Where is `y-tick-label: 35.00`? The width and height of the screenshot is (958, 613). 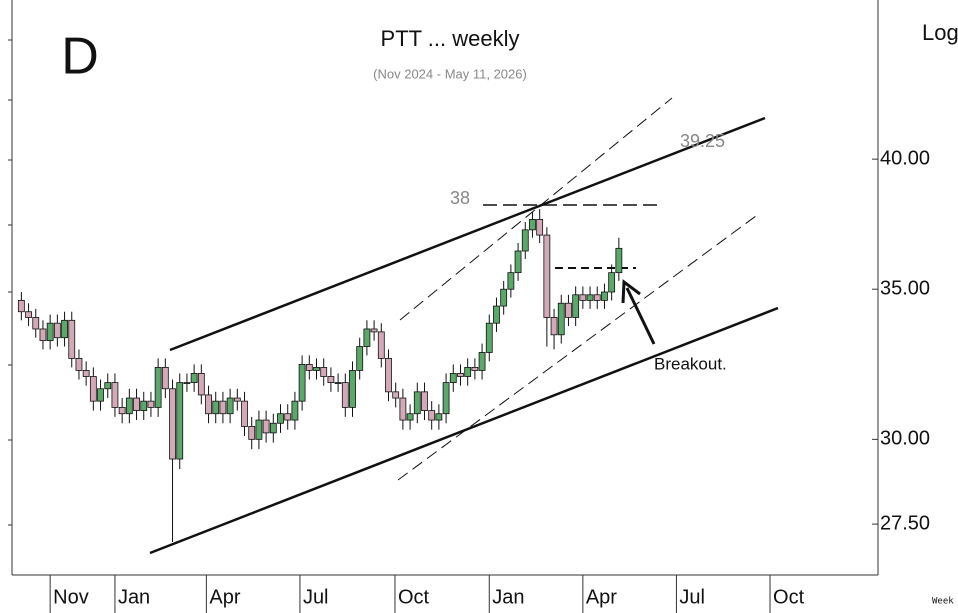
y-tick-label: 35.00 is located at coordinates (905, 288).